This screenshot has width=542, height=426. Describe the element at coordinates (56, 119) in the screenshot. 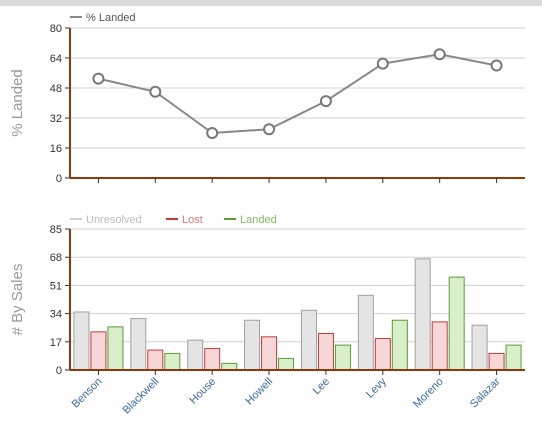

I see `line-y-tick-label: 32` at that location.